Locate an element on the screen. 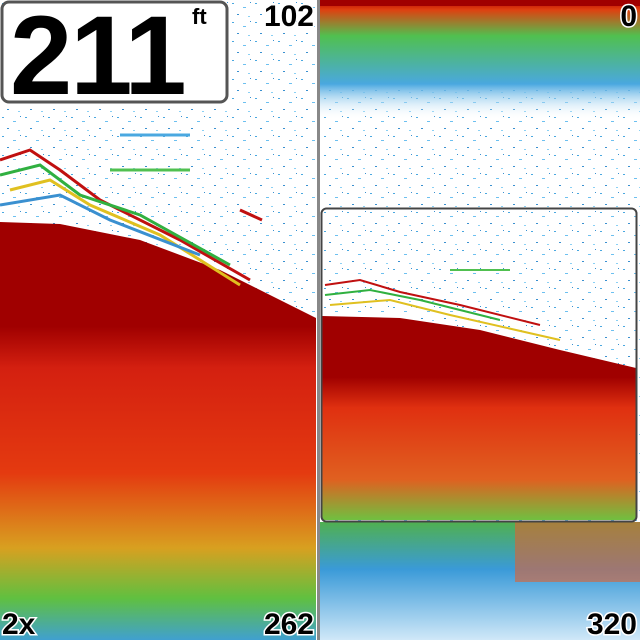 This screenshot has width=640, height=640. zoom-level: 2x is located at coordinates (19, 624).